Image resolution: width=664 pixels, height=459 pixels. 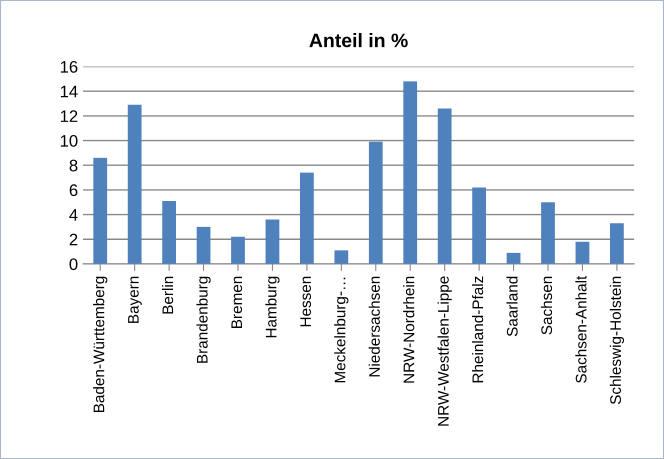 What do you see at coordinates (203, 319) in the screenshot?
I see `x-tick-label: Brandenburg` at bounding box center [203, 319].